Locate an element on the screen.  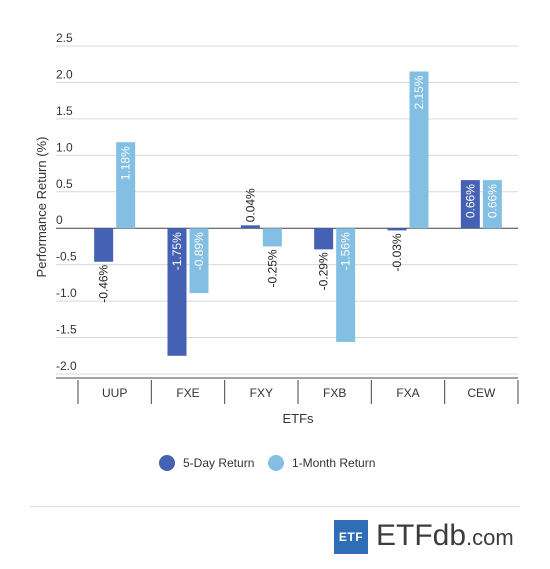
legend-label: 5-Day Return is located at coordinates (218, 463).